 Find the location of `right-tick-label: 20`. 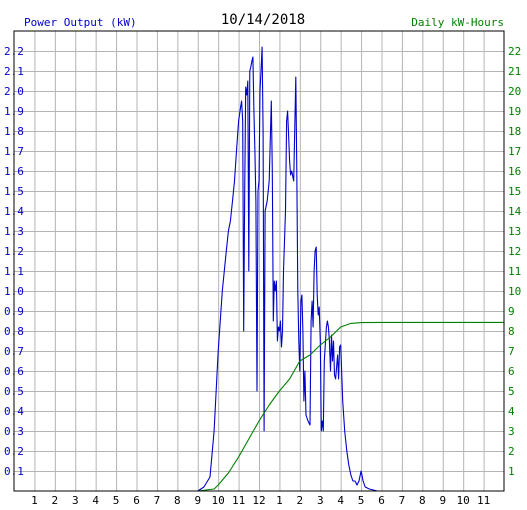

right-tick-label: 20 is located at coordinates (514, 91).